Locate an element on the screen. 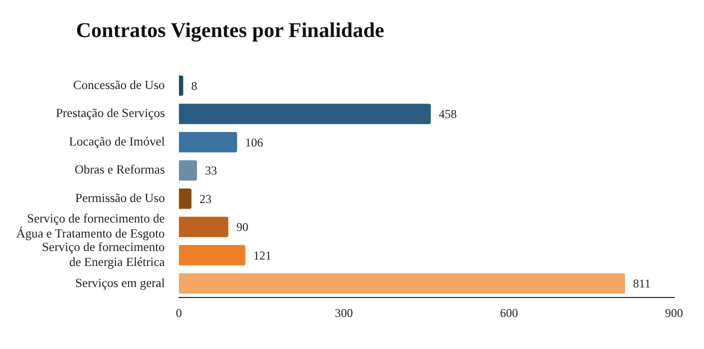 The image size is (704, 349). chart-title: Contratos Vigentes por Finalidade is located at coordinates (230, 30).